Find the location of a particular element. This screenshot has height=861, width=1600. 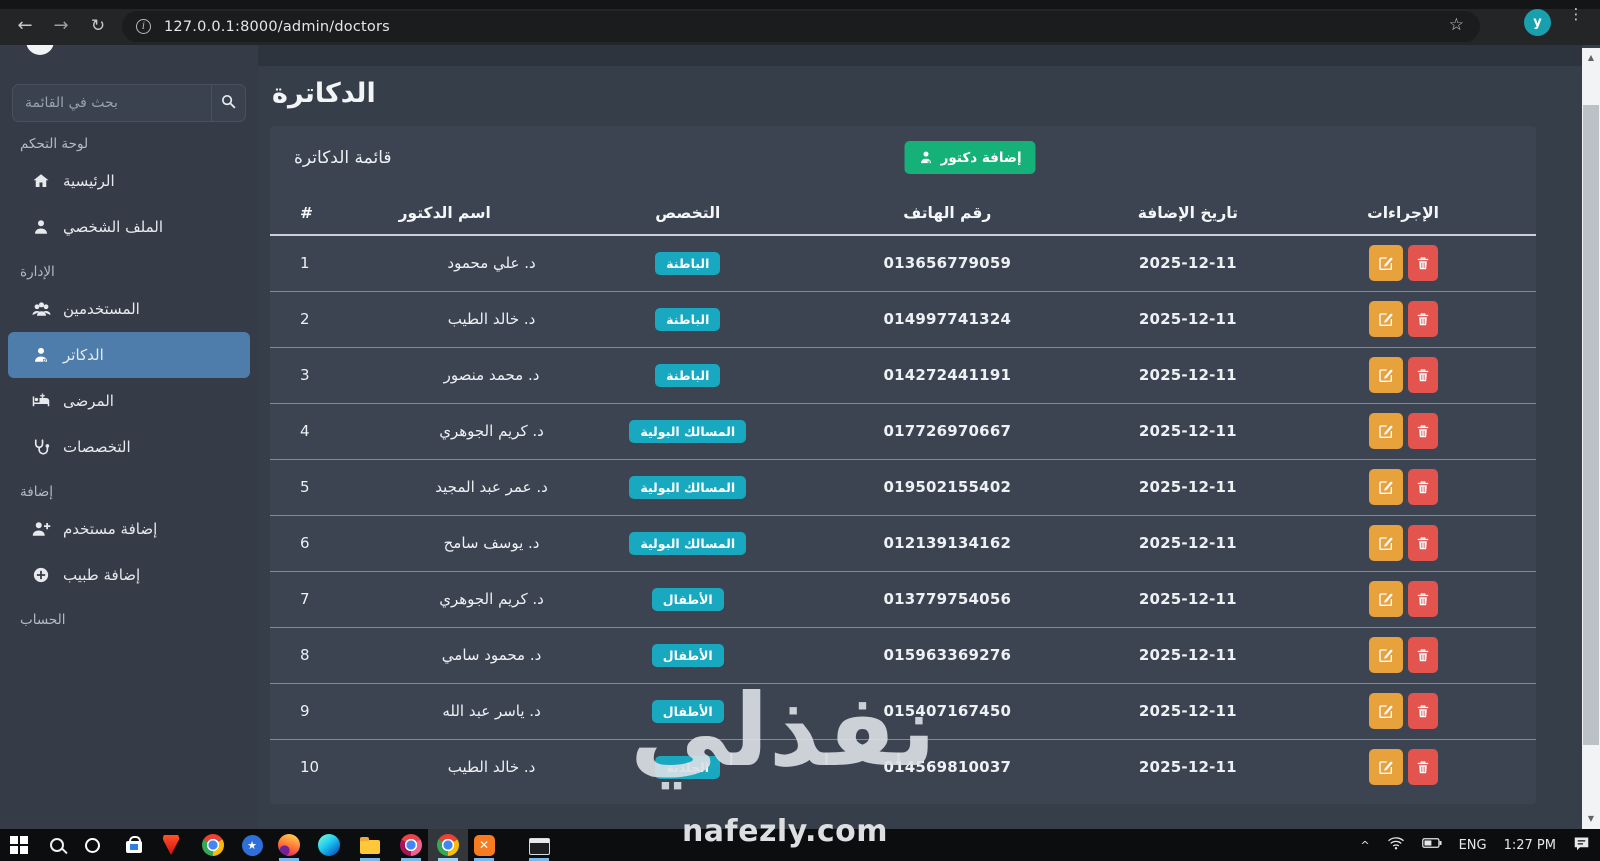

browser-profile-avatar: y is located at coordinates (1537, 22).